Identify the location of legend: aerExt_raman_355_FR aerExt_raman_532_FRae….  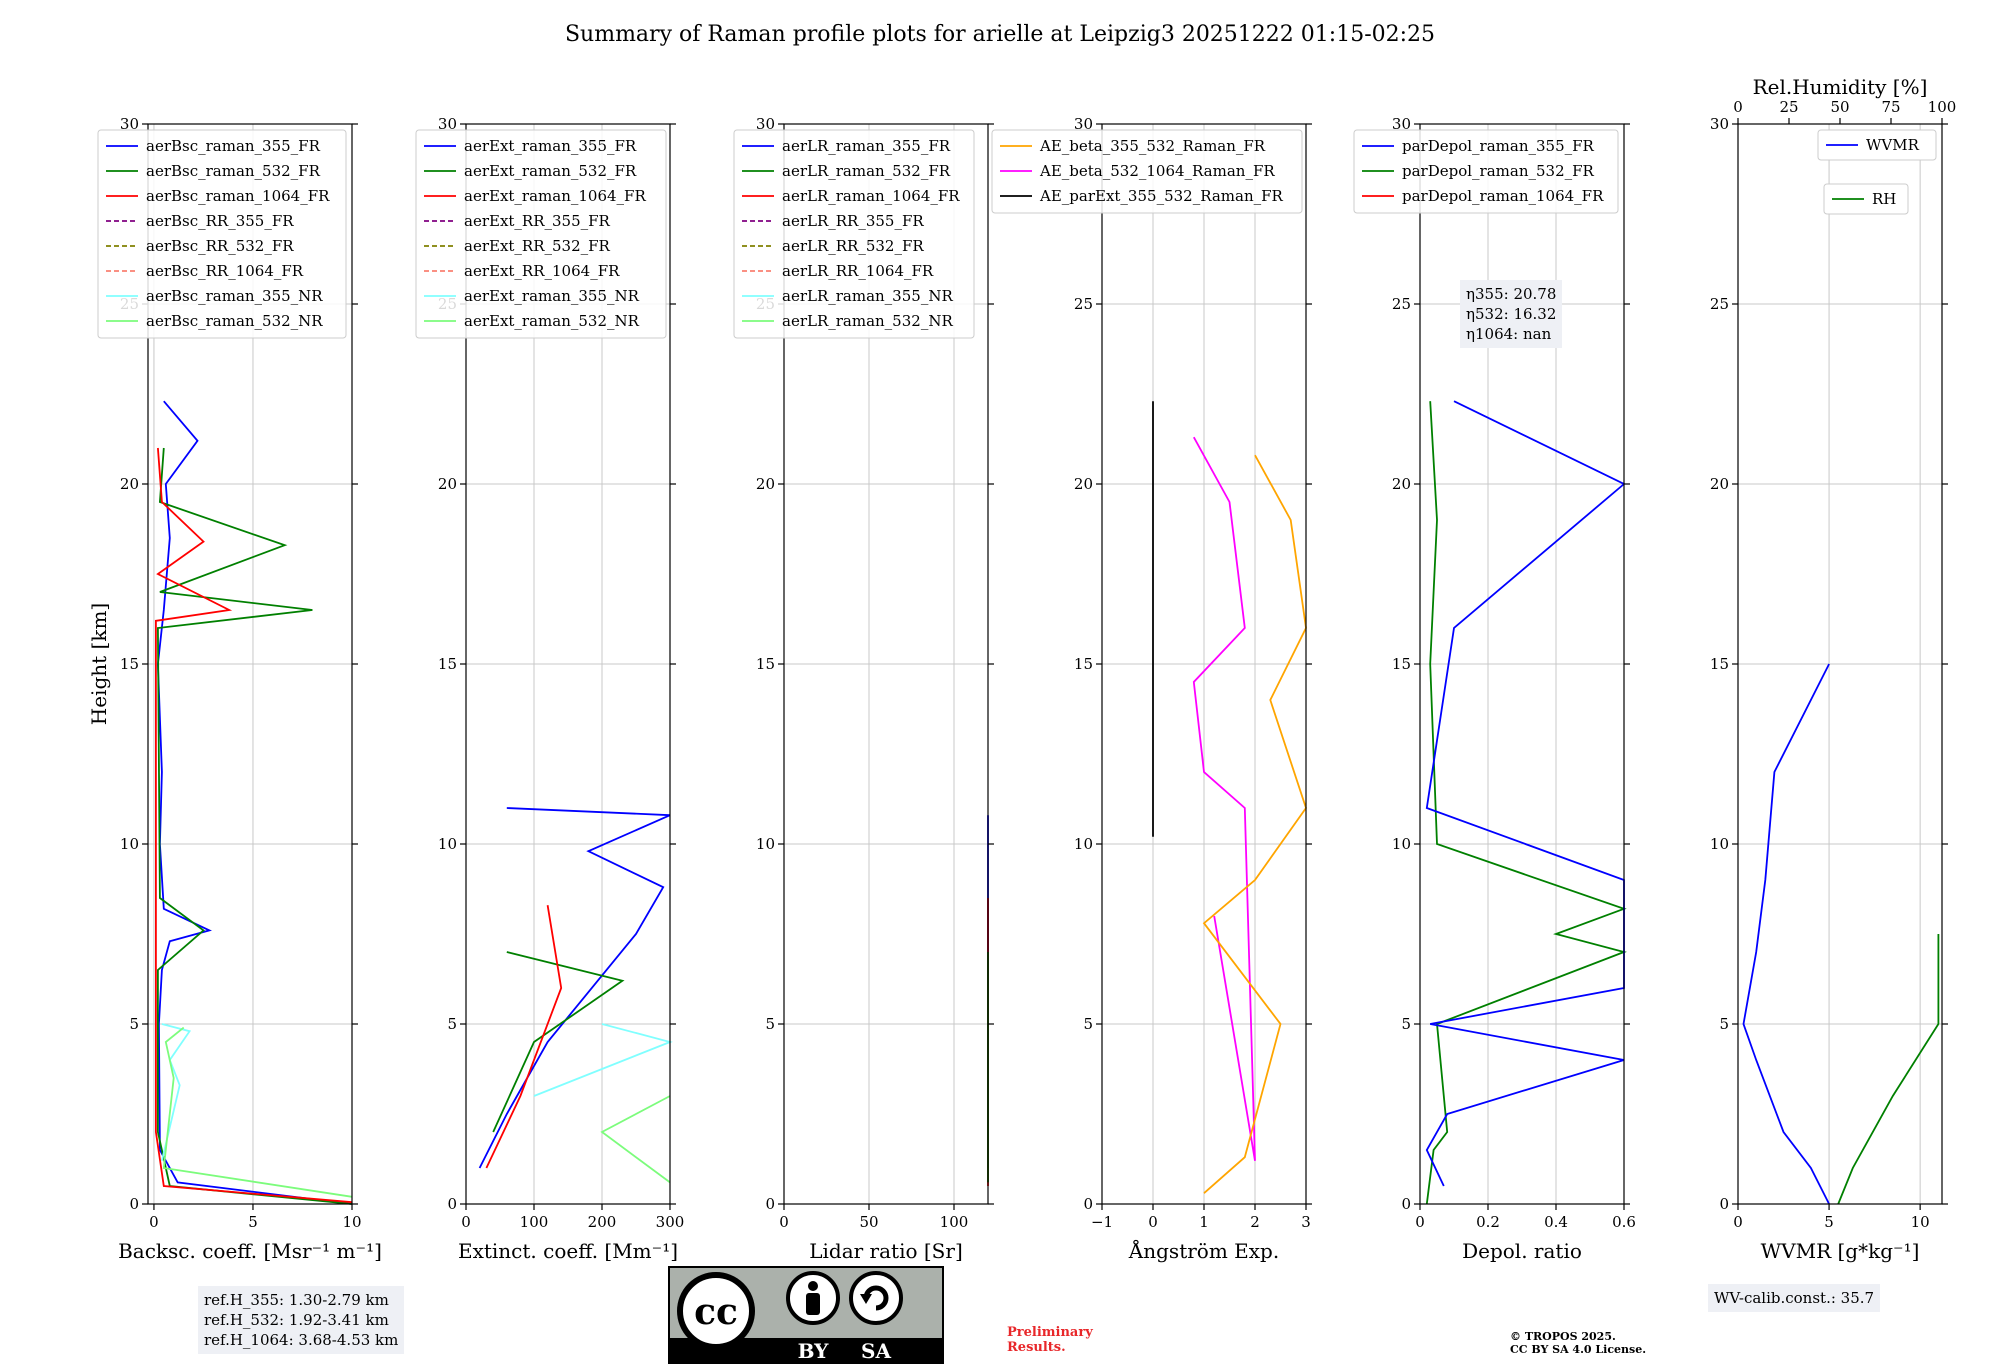
(541, 234).